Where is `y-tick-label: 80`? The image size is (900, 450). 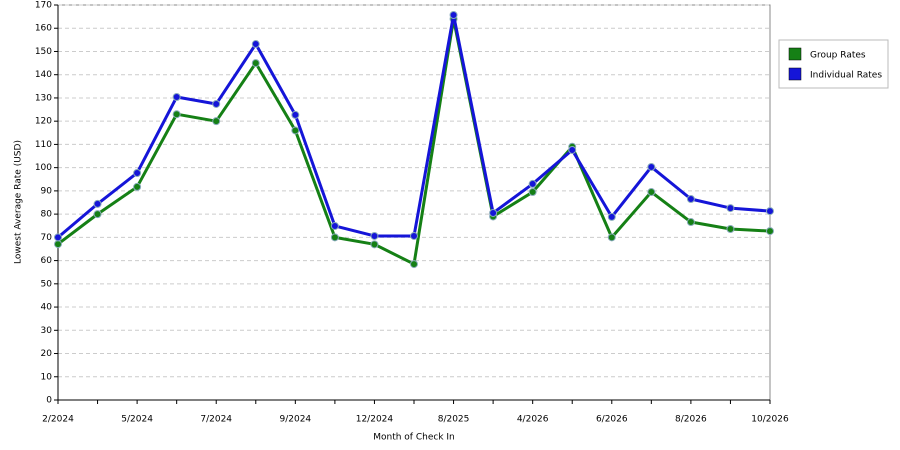
y-tick-label: 80 is located at coordinates (47, 215).